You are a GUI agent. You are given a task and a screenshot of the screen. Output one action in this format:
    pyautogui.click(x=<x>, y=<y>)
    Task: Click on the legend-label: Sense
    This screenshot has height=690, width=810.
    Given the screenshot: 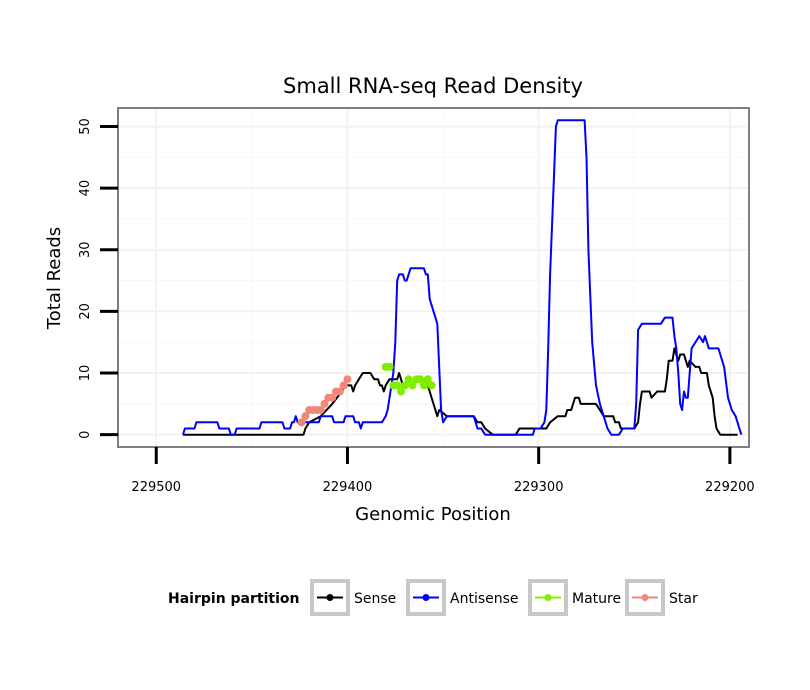 What is the action you would take?
    pyautogui.click(x=375, y=599)
    